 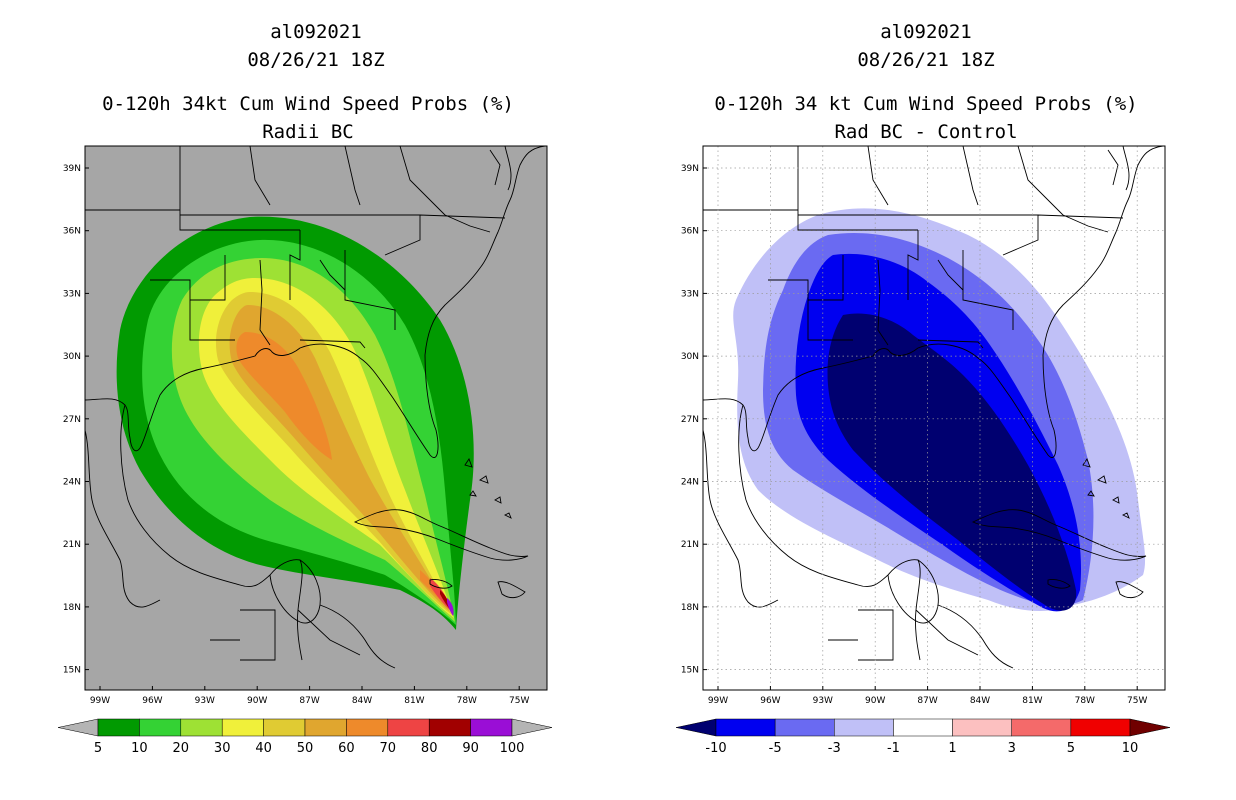 I want to click on colorbar-label: 3, so click(x=1012, y=748).